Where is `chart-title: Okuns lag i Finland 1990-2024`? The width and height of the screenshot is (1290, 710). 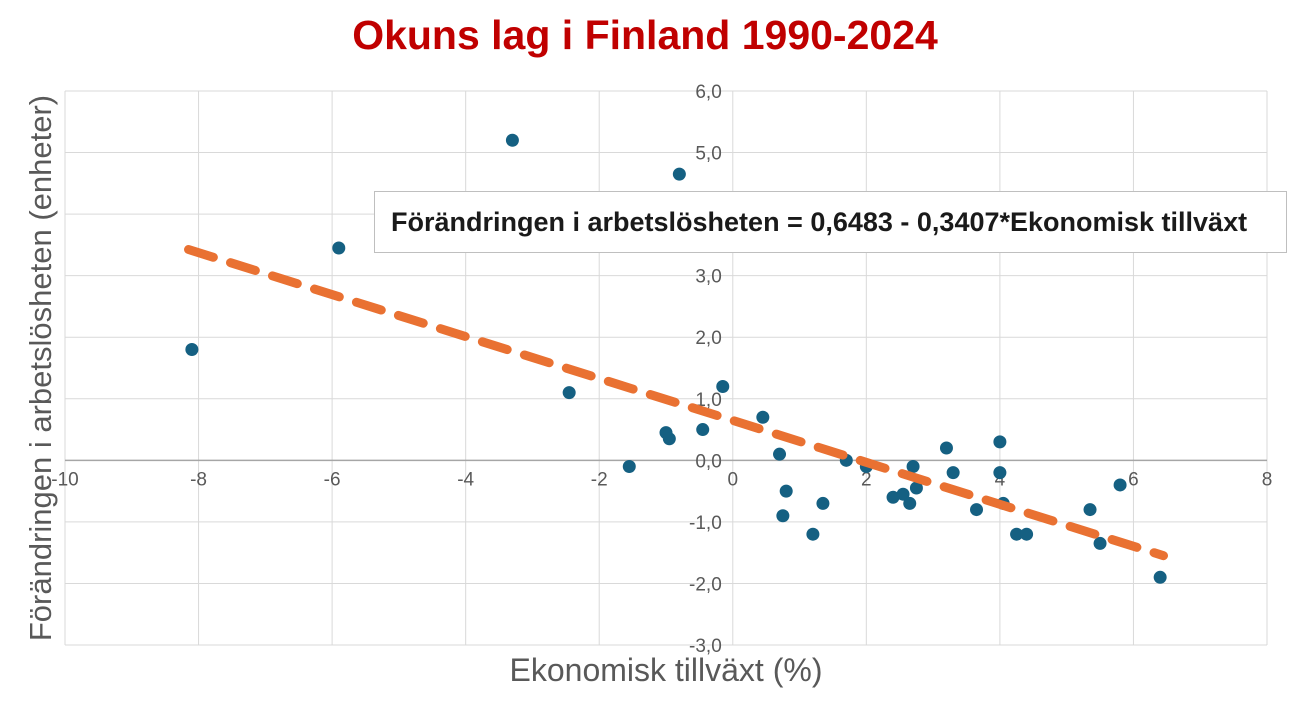 chart-title: Okuns lag i Finland 1990-2024 is located at coordinates (645, 35).